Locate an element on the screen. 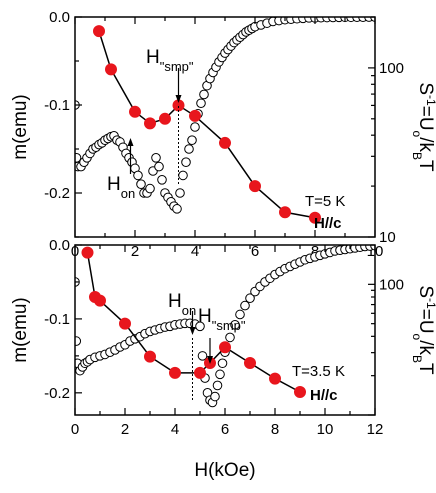 Image resolution: width=436 pixels, height=493 pixels. bottom-x-tick-label: 12 is located at coordinates (375, 429).